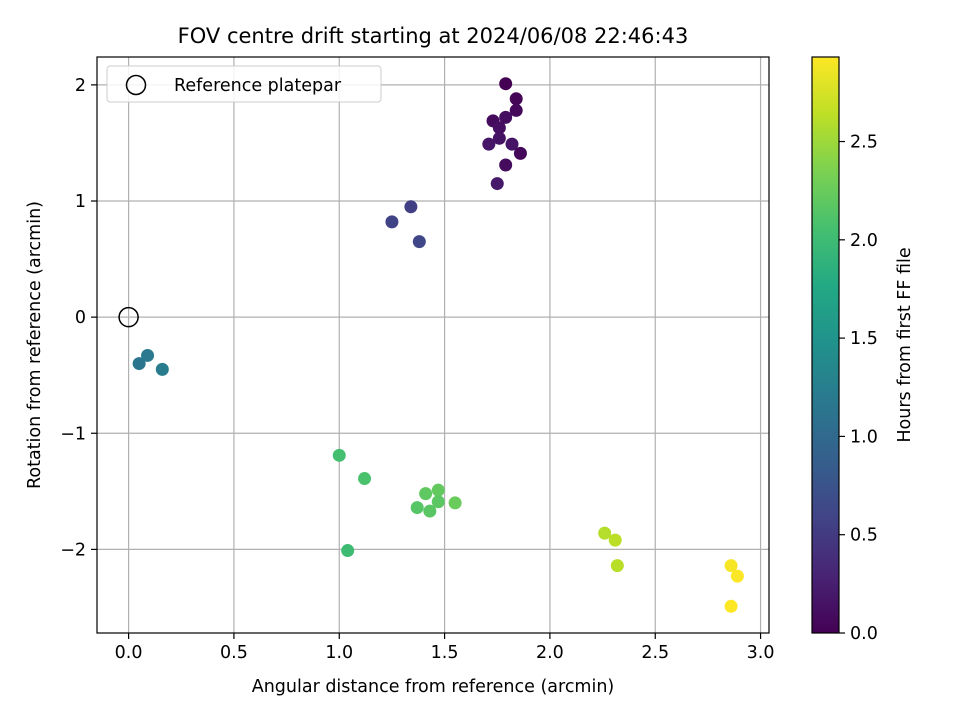 The height and width of the screenshot is (720, 960). Describe the element at coordinates (445, 653) in the screenshot. I see `x-tick-label-3: 1.5` at that location.